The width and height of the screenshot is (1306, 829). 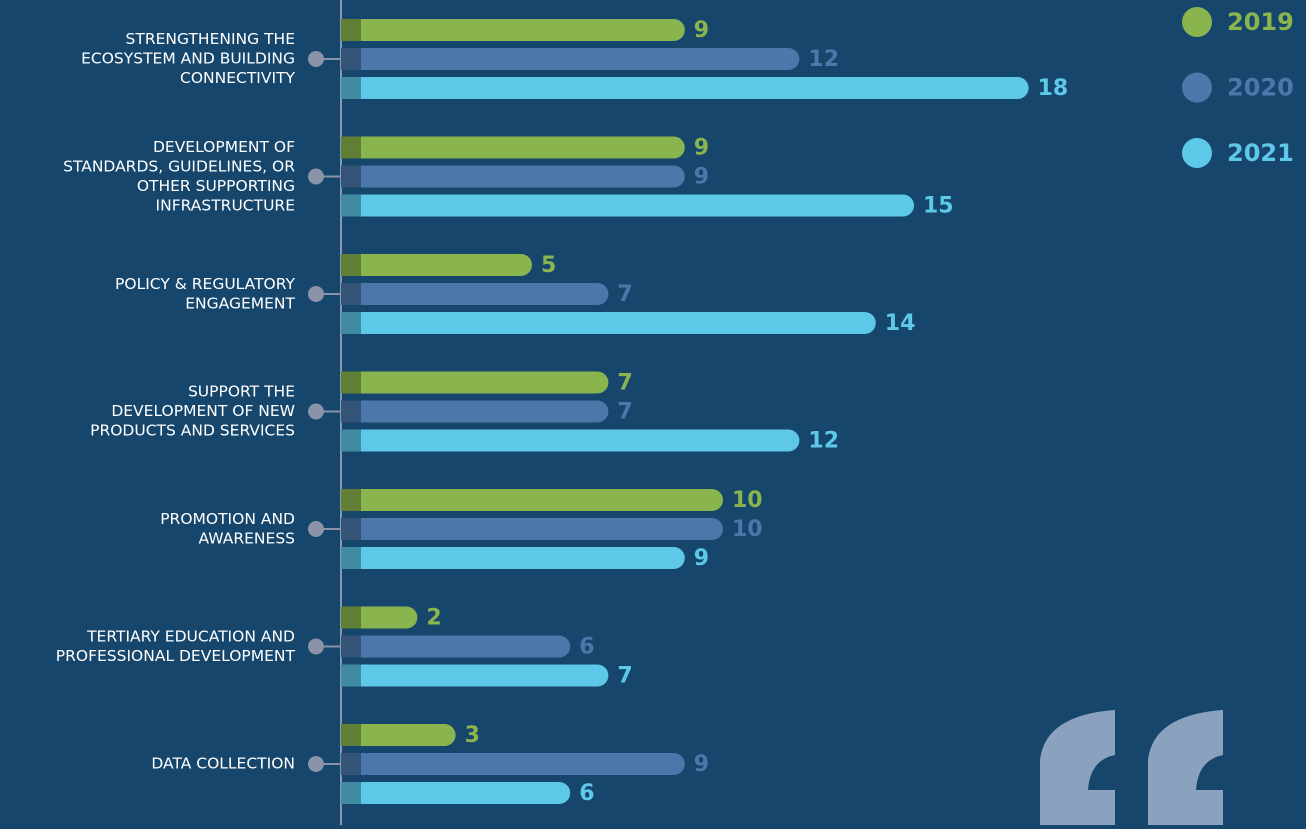 What do you see at coordinates (216, 186) in the screenshot?
I see `category-label: OTHER SUPPORTING` at bounding box center [216, 186].